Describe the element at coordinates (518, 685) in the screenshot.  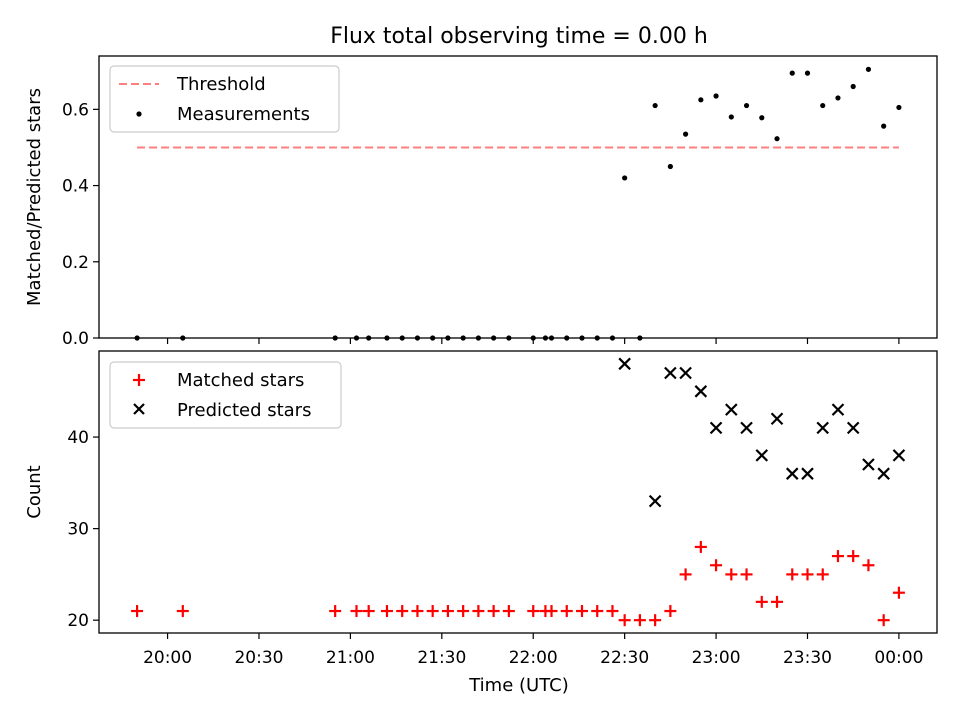
I see `x-axis-label: Time (UTC)` at that location.